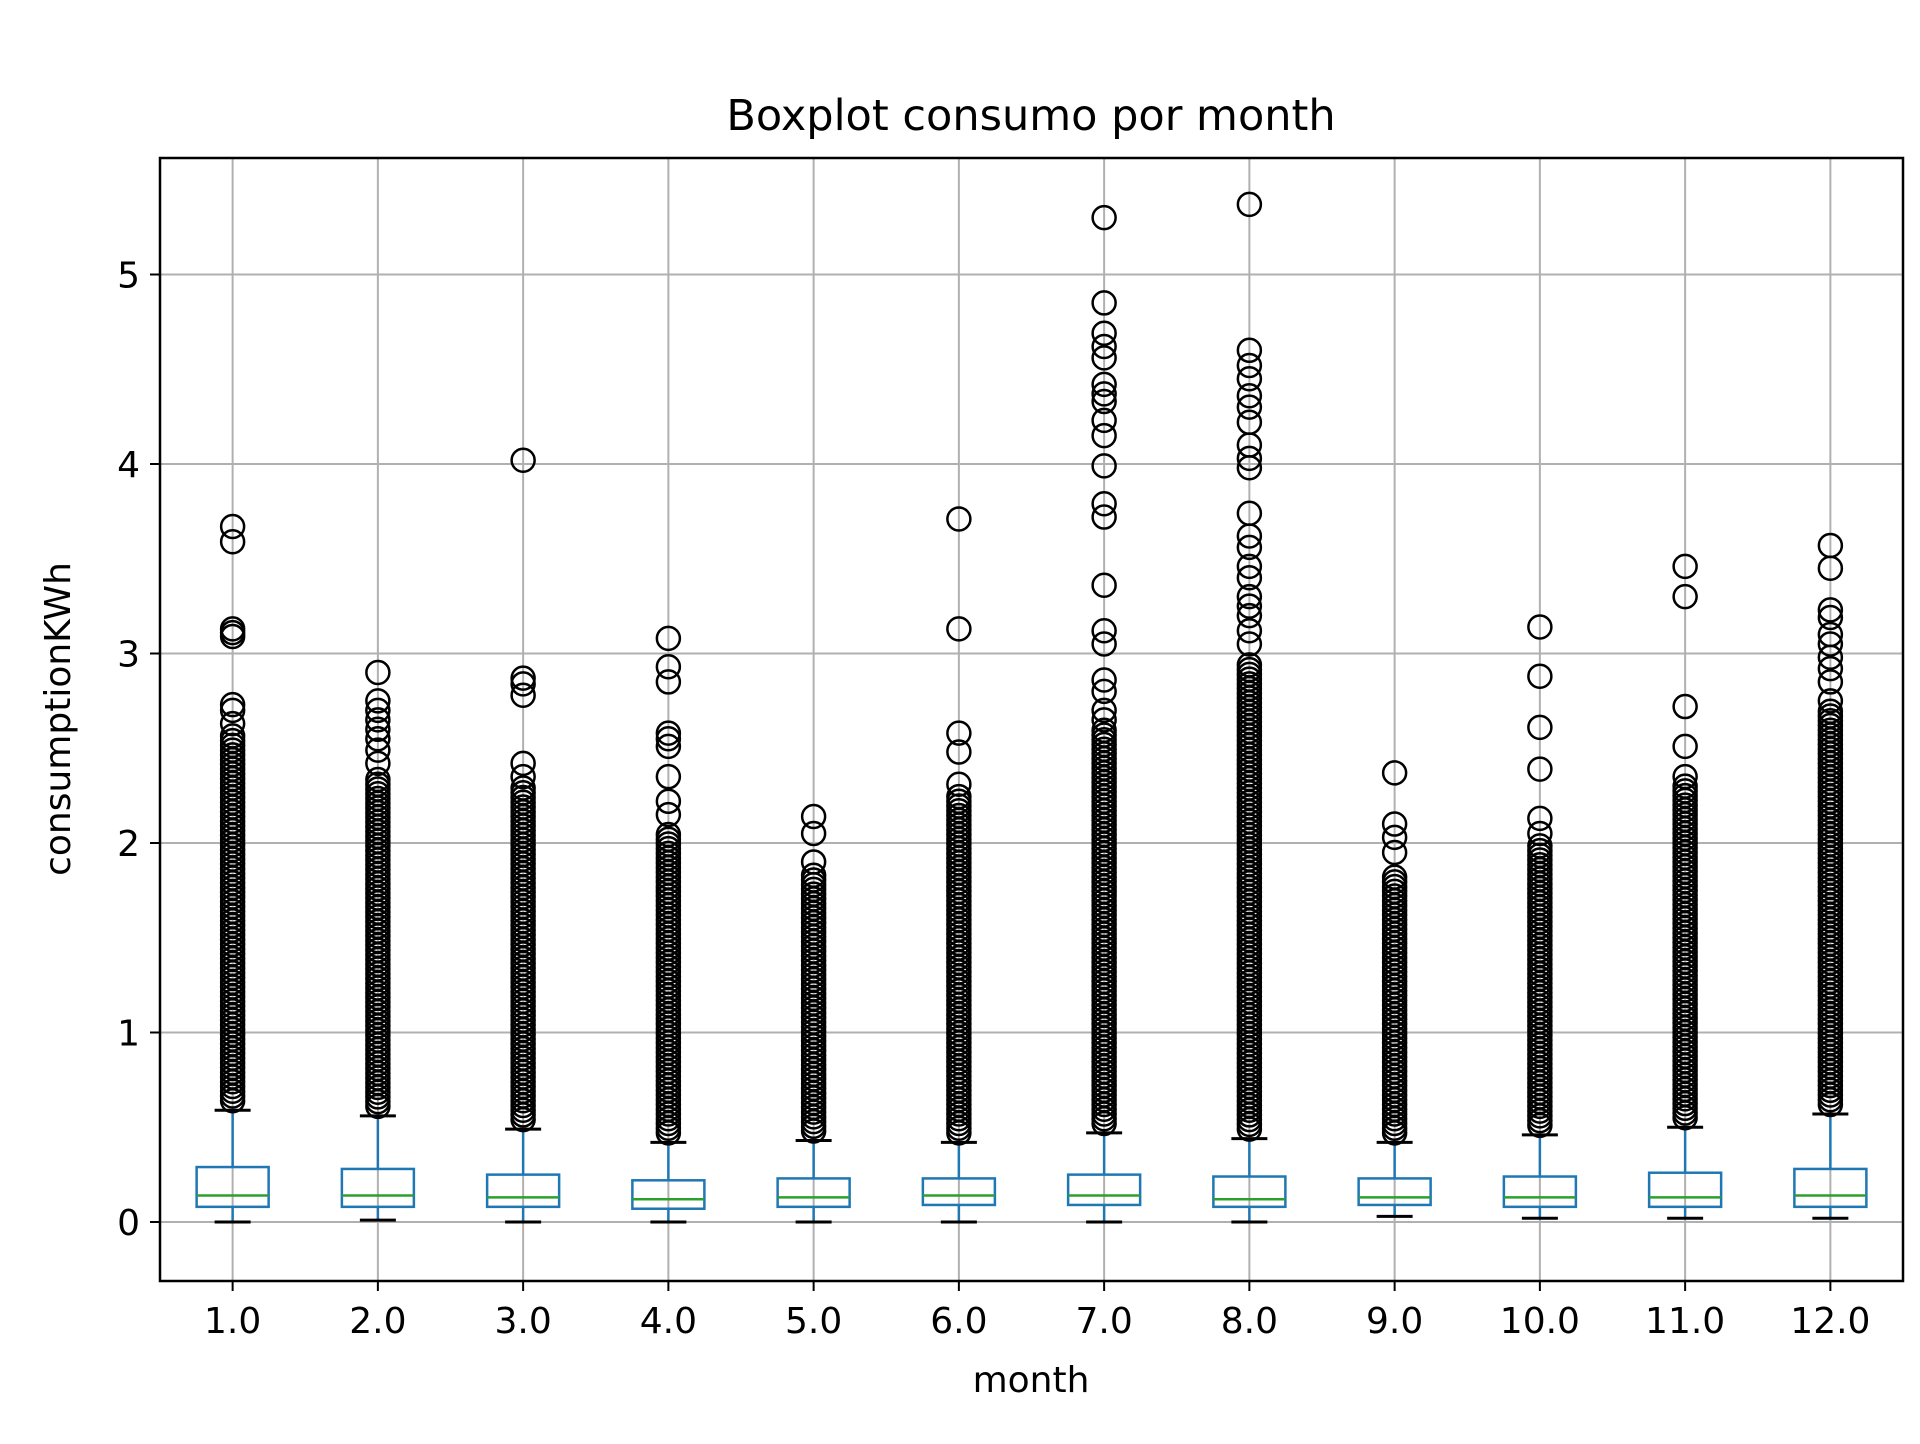  What do you see at coordinates (813, 1321) in the screenshot?
I see `x-tick-label: 5.0` at bounding box center [813, 1321].